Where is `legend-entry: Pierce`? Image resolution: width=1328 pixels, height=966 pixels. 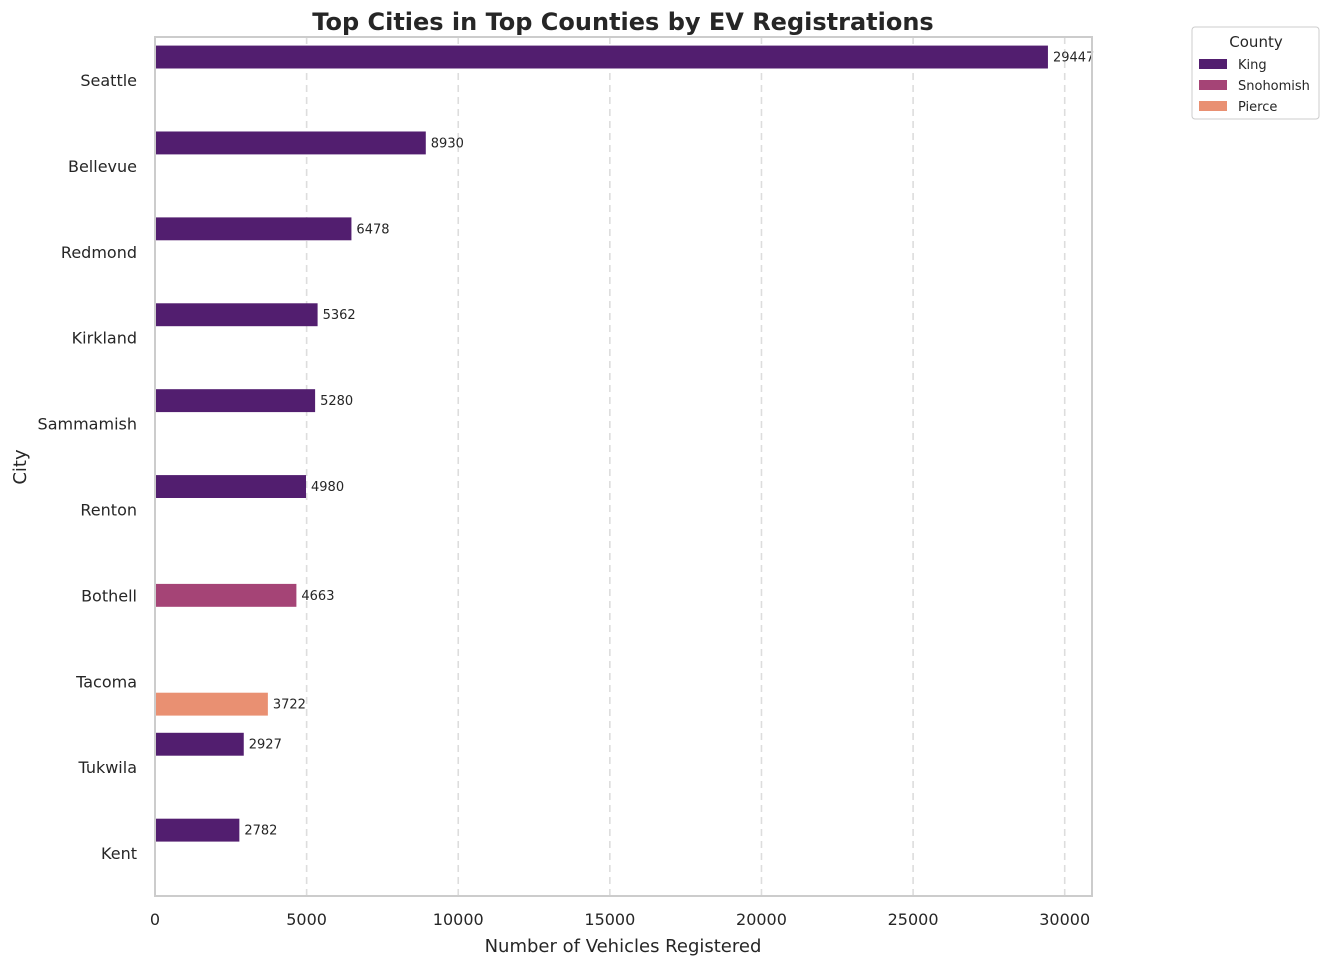
legend-entry: Pierce is located at coordinates (1257, 107).